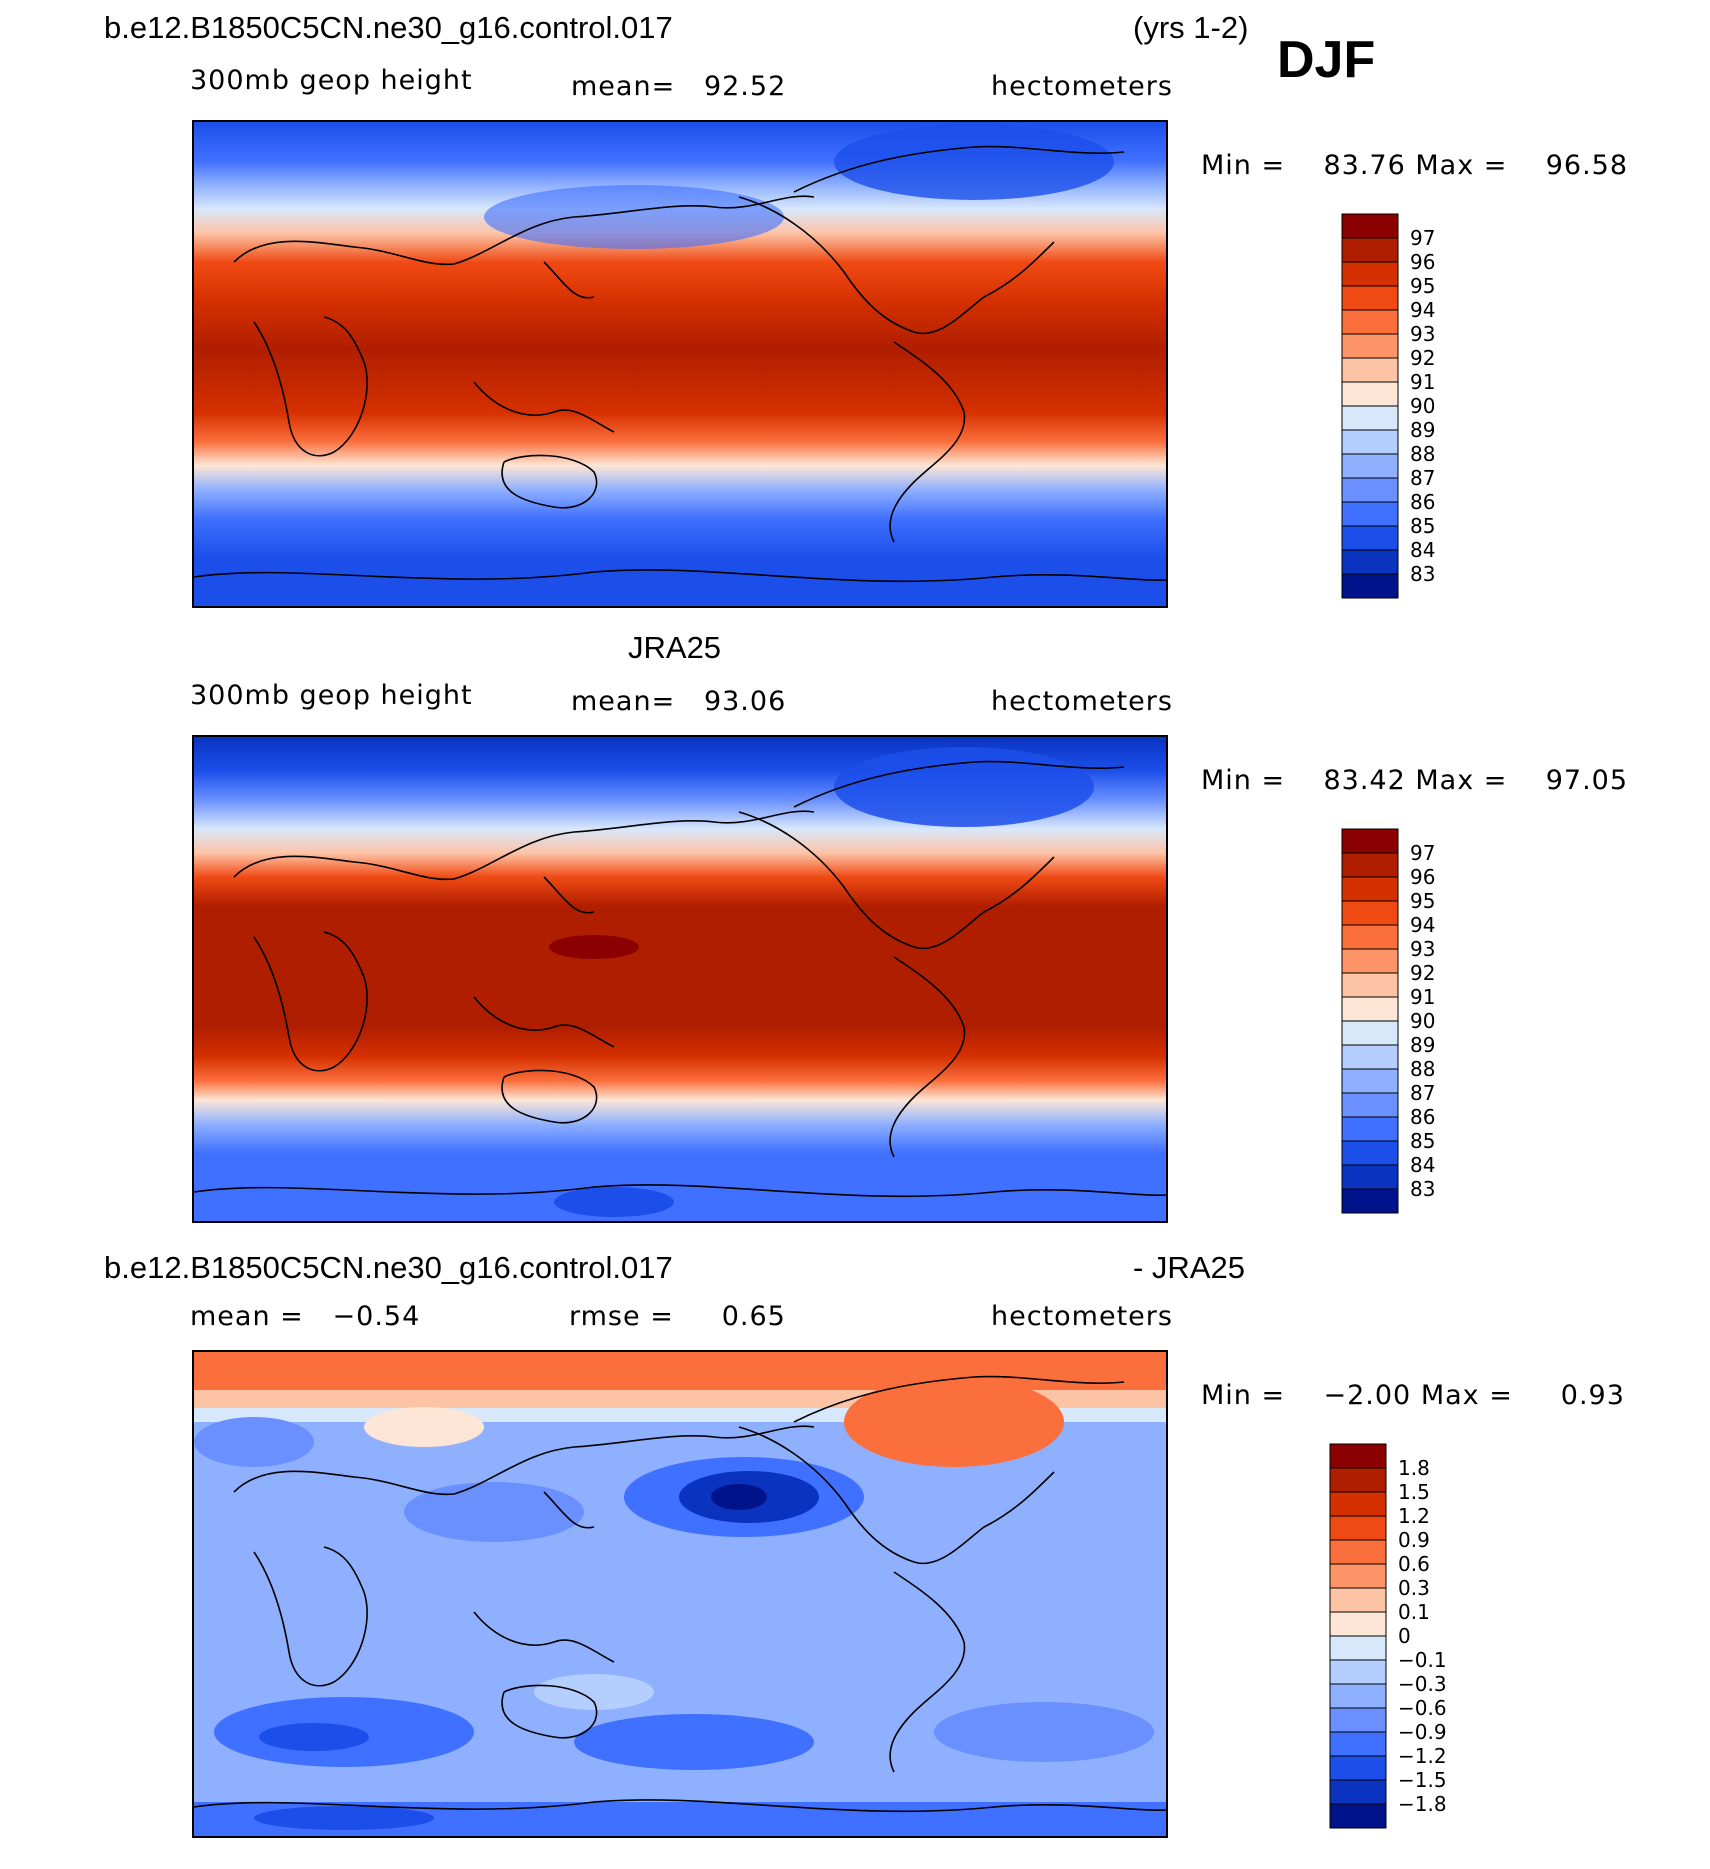  What do you see at coordinates (1082, 1316) in the screenshot?
I see `panel3-units: hectometers` at bounding box center [1082, 1316].